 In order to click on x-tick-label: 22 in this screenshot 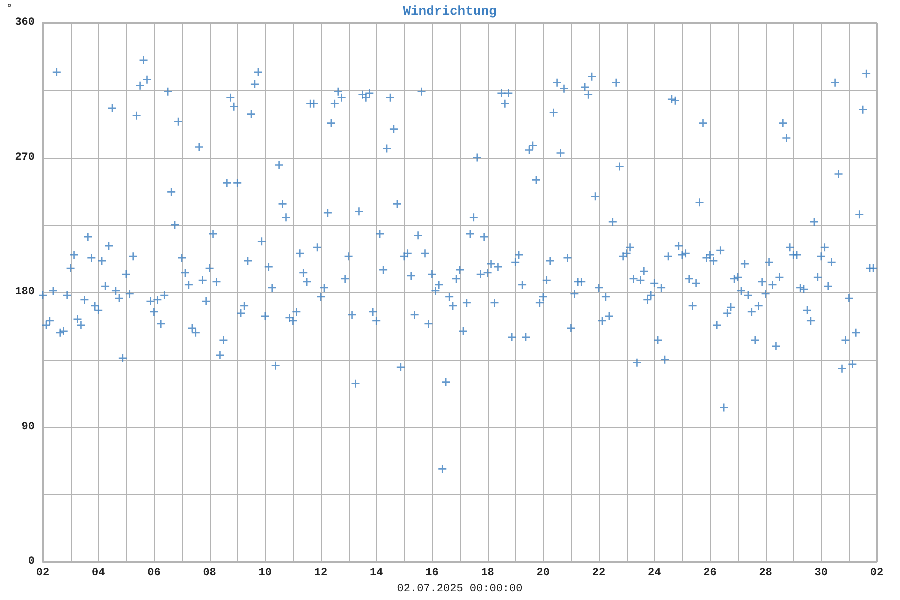, I will do `click(599, 574)`.